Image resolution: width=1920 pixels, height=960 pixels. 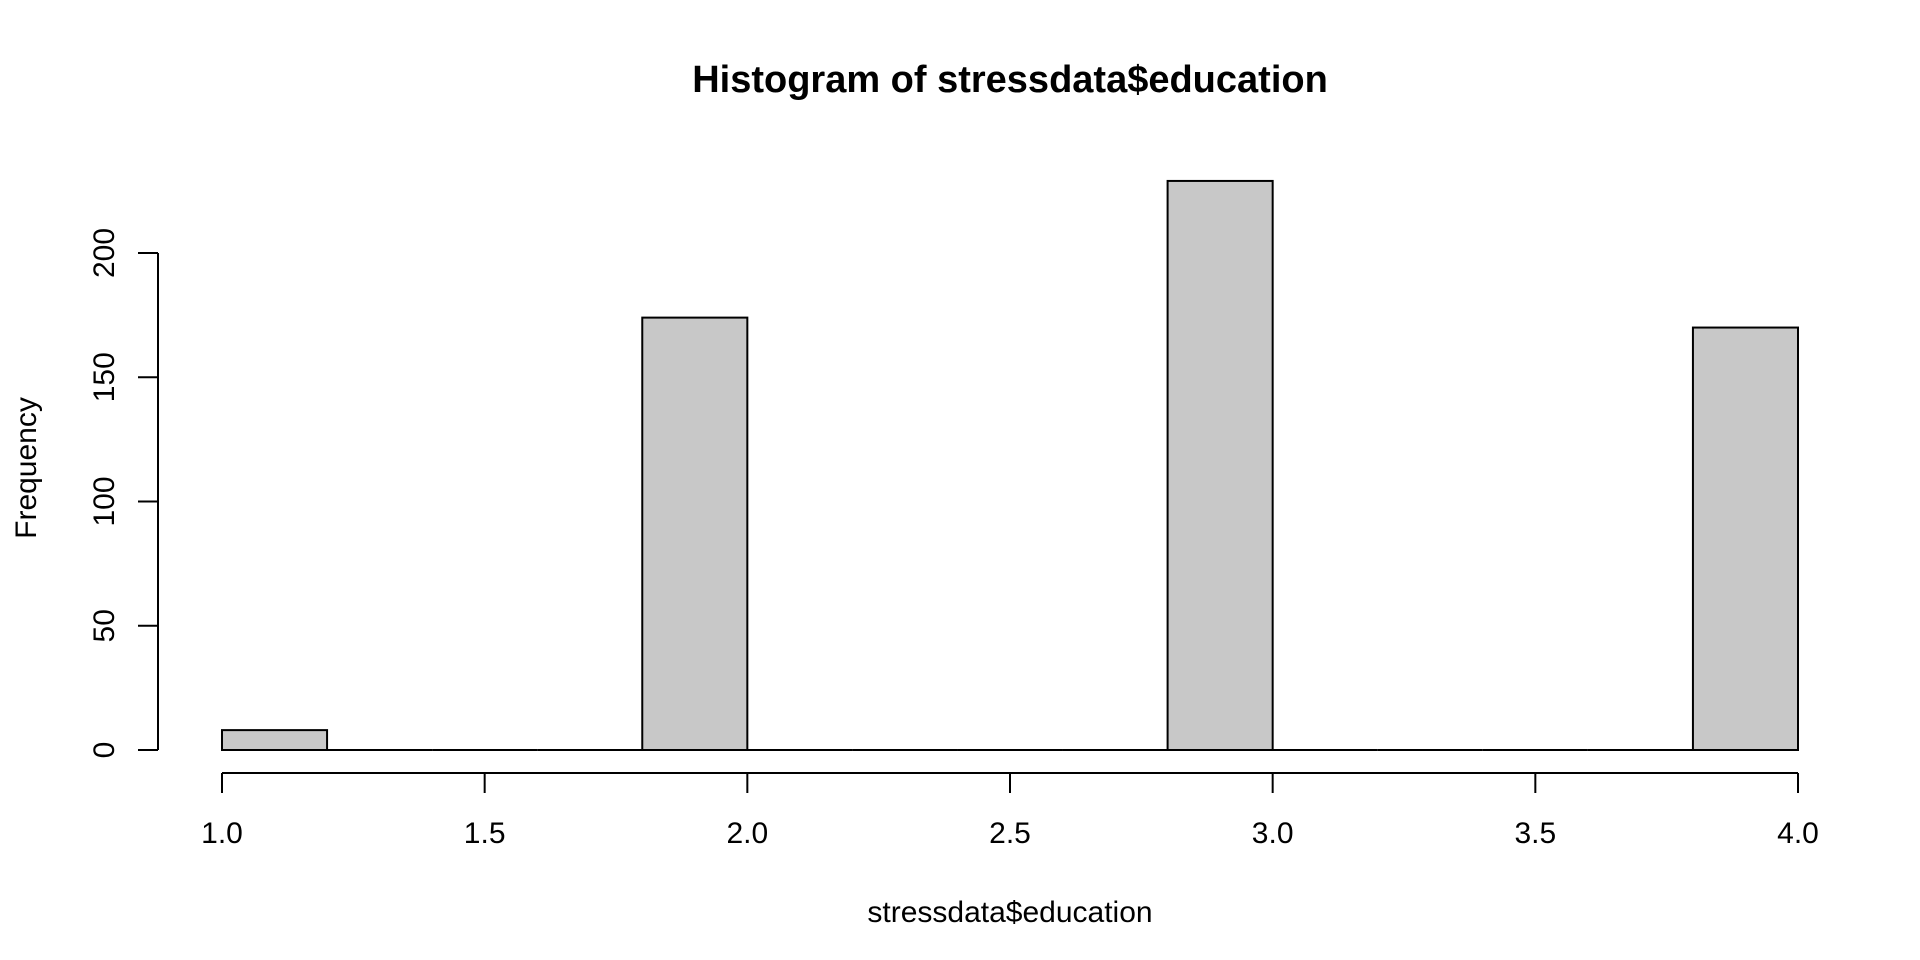 I want to click on x-tick-label: 3.0, so click(x=1273, y=833).